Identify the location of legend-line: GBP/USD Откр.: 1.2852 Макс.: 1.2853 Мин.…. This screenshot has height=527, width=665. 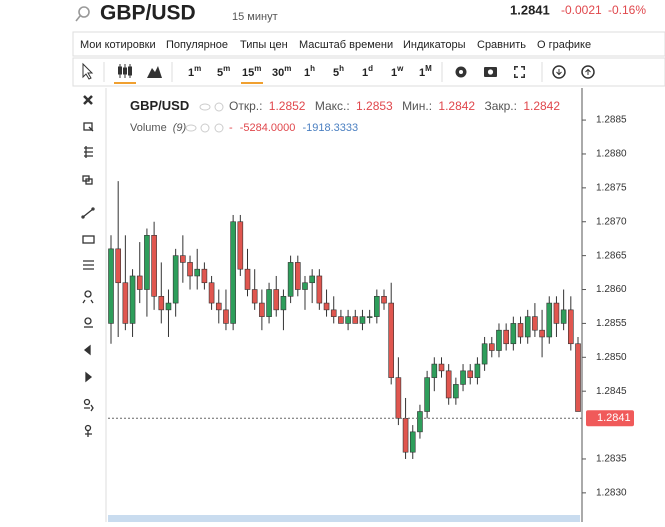
(345, 105).